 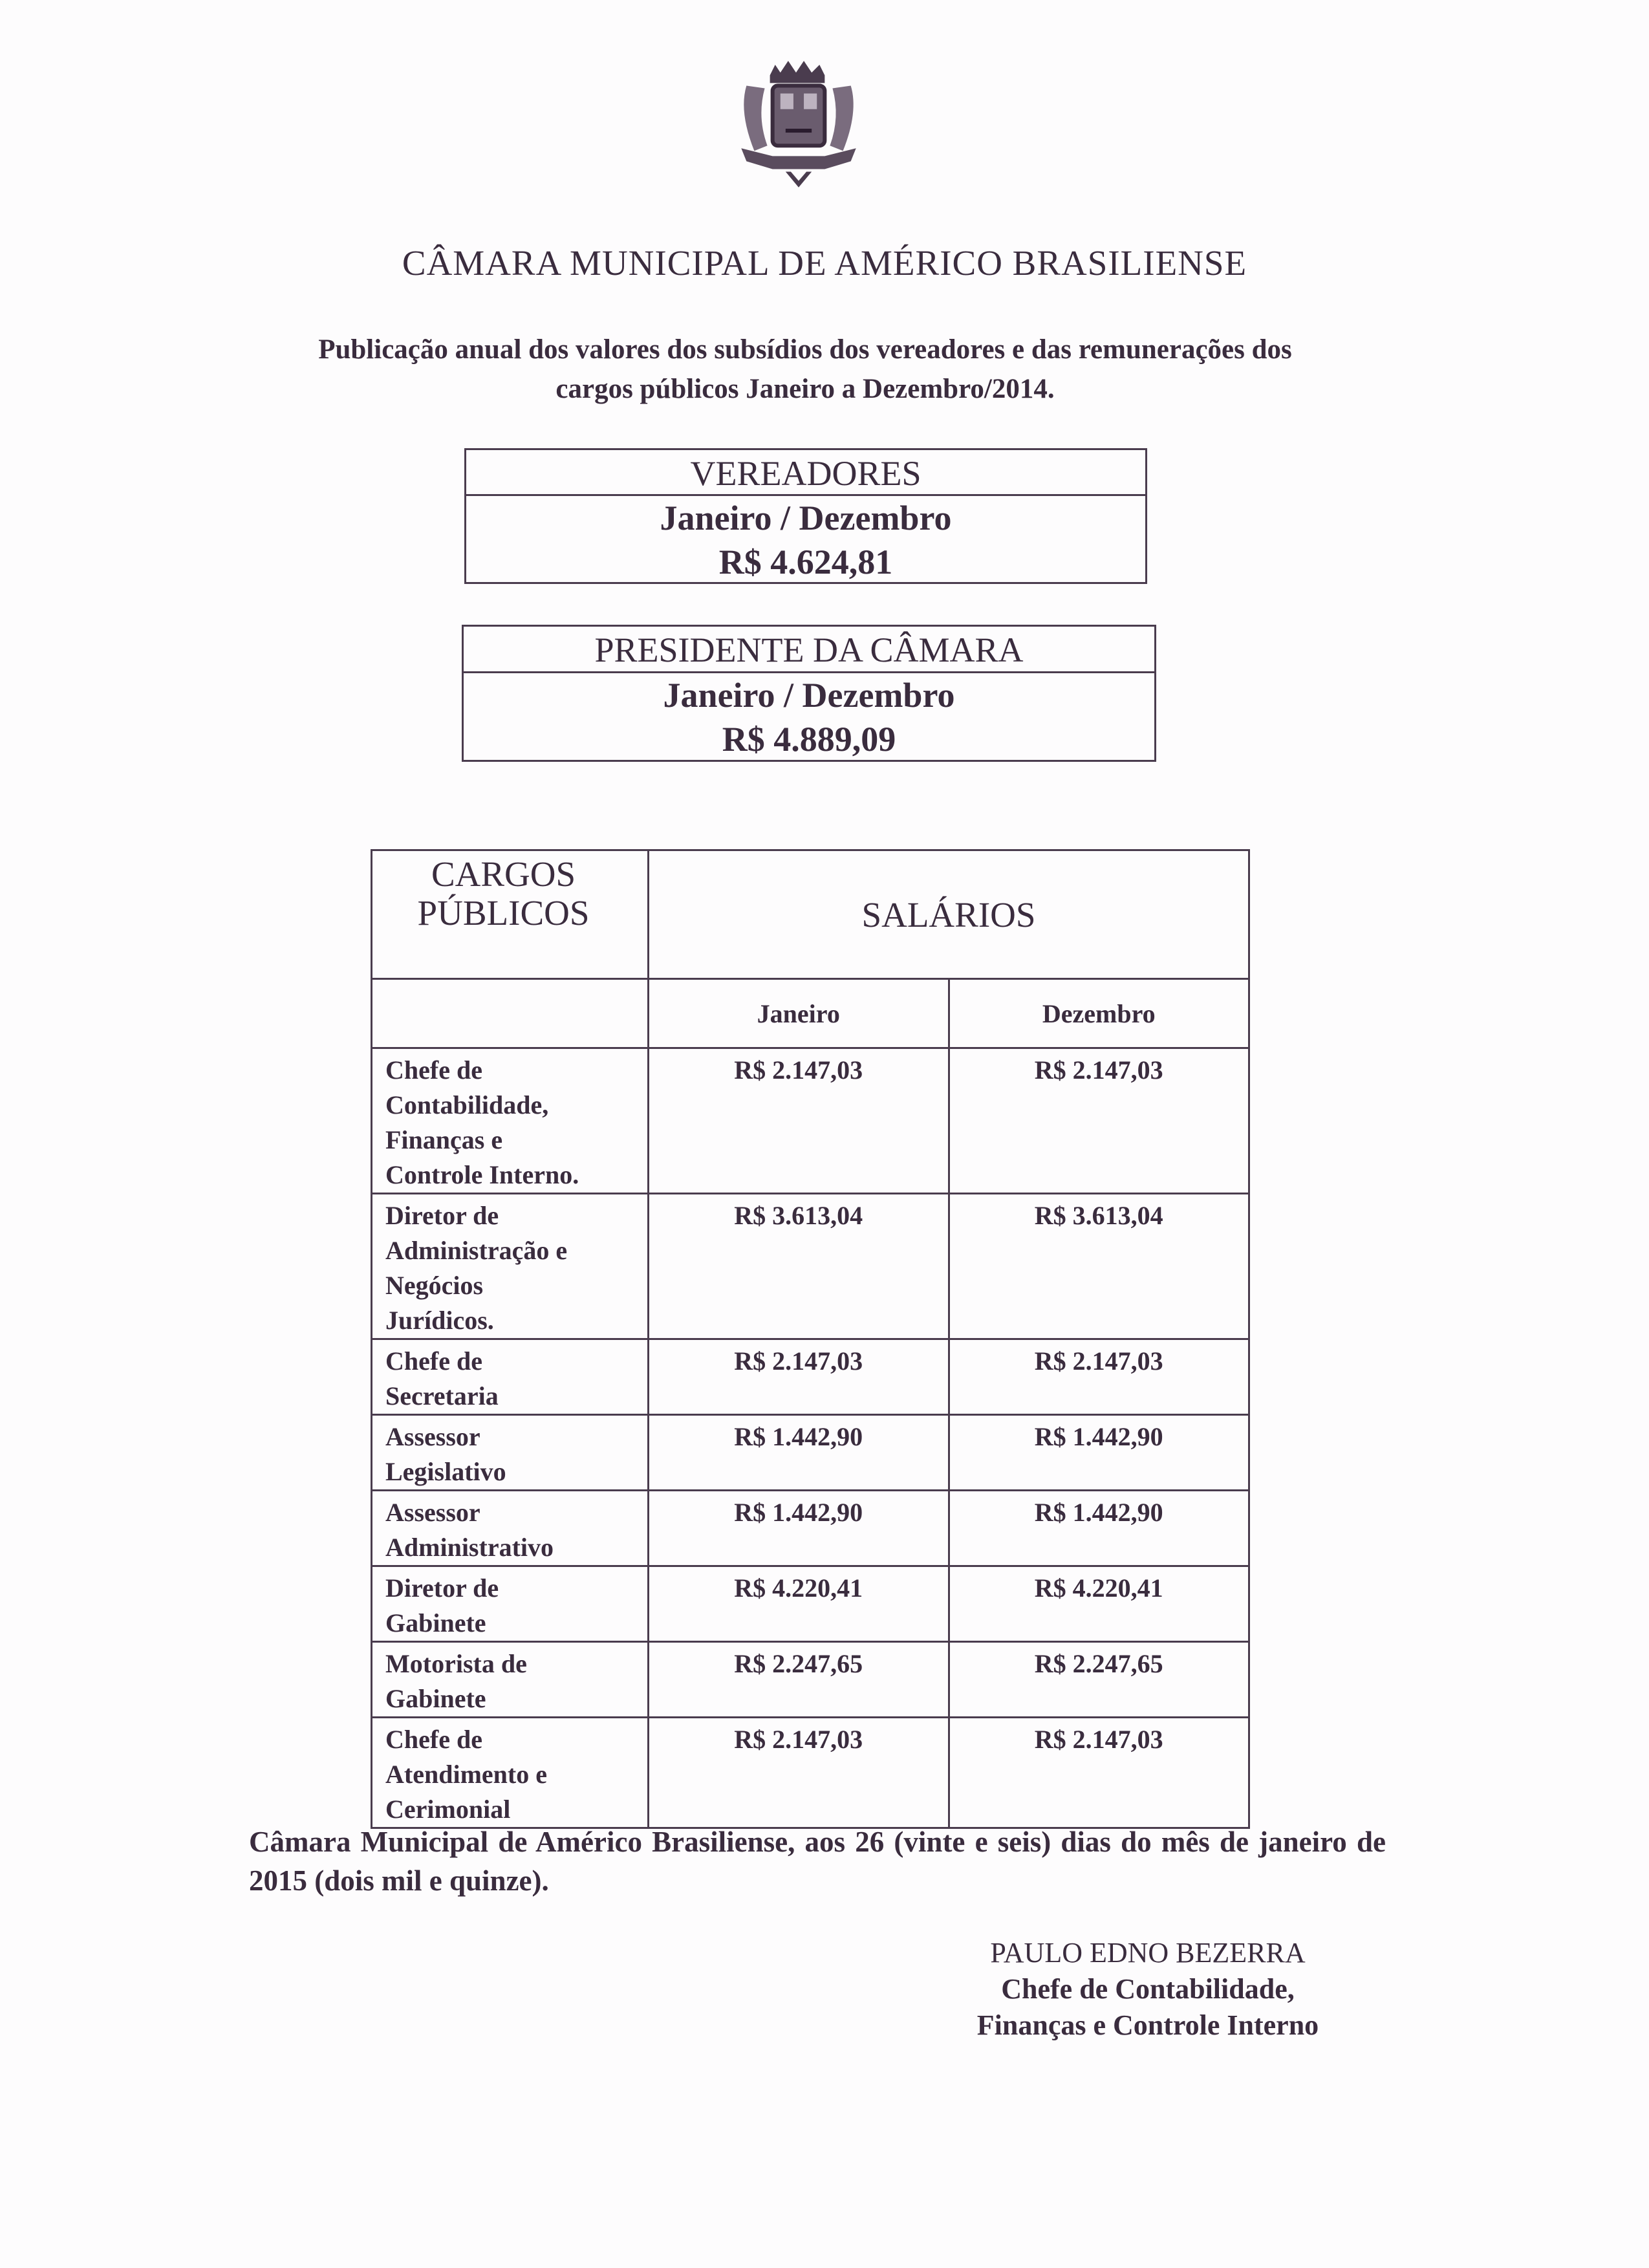 What do you see at coordinates (476, 1250) in the screenshot?
I see `cargo-line: Administração e` at bounding box center [476, 1250].